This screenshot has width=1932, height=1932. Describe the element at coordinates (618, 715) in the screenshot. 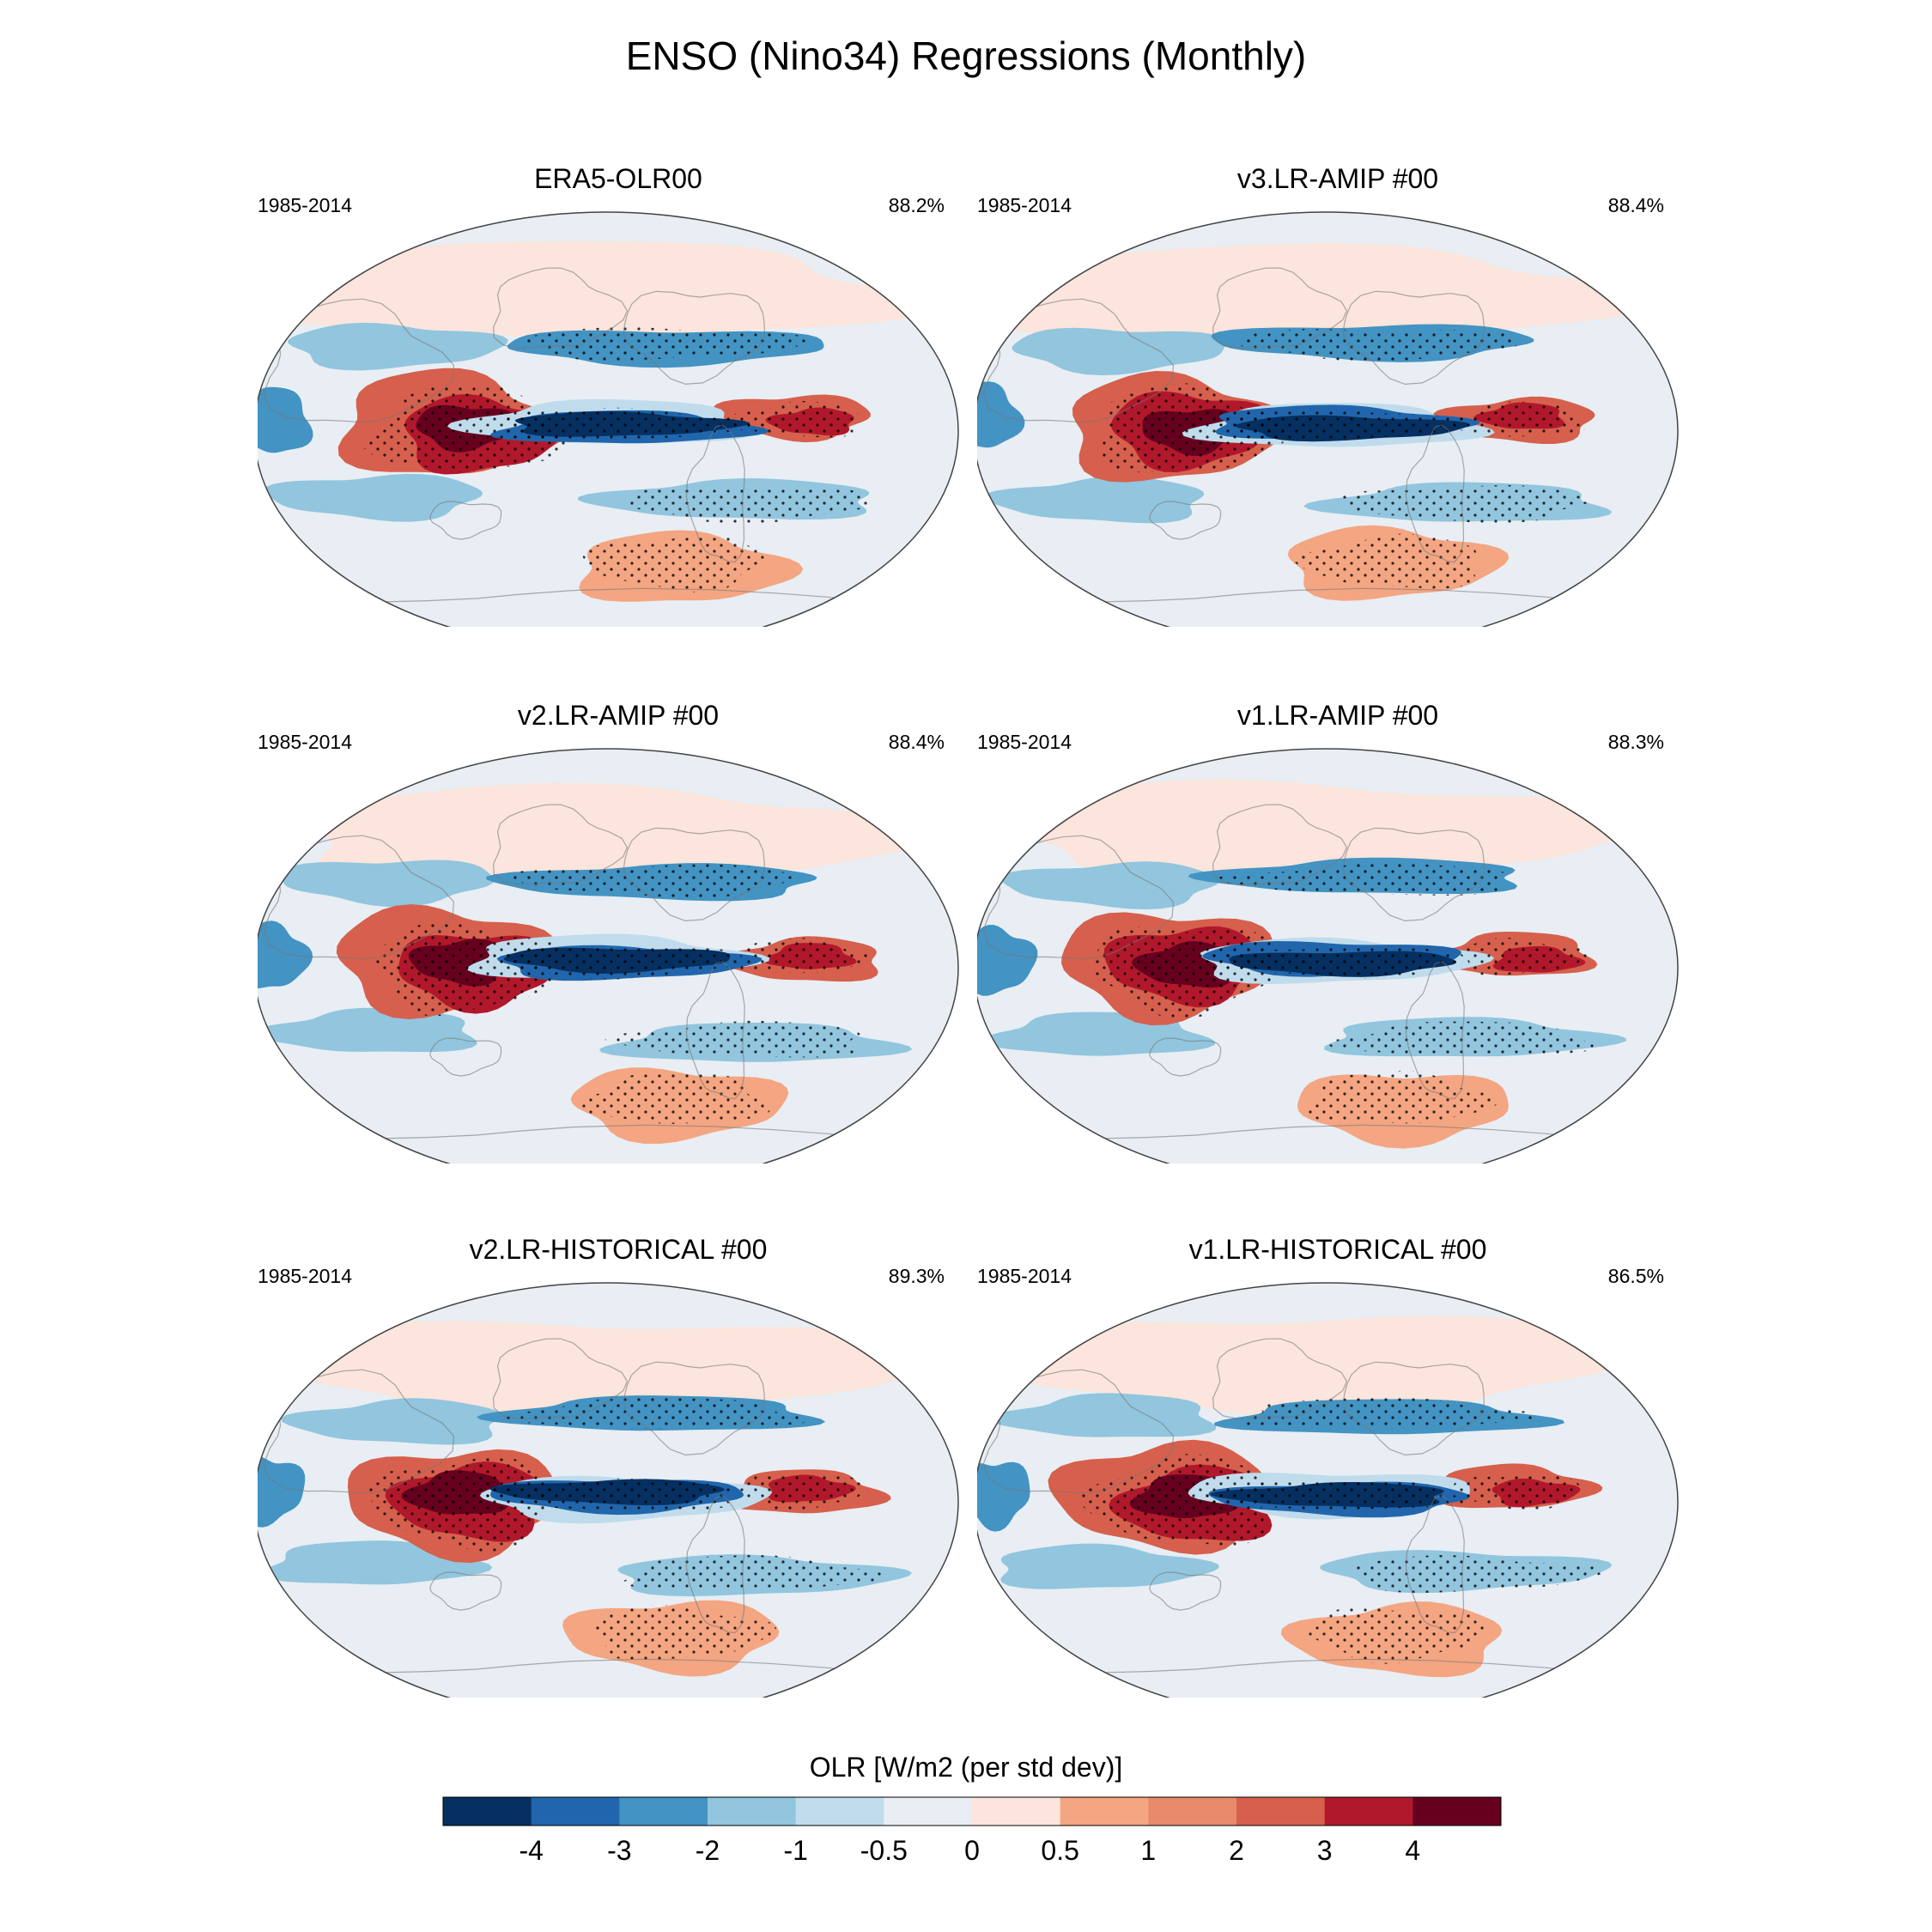

I see `panel-title: v2.LR-AMIP #00` at that location.